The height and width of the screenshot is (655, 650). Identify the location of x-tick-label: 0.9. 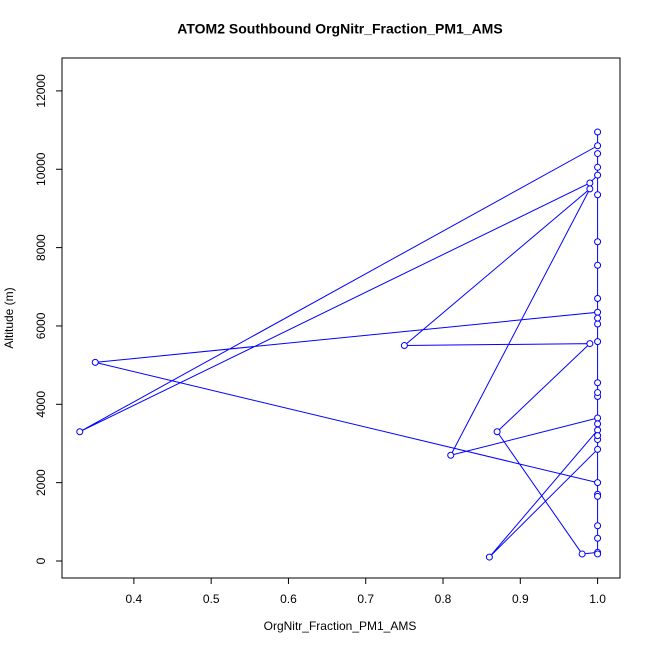
(520, 599).